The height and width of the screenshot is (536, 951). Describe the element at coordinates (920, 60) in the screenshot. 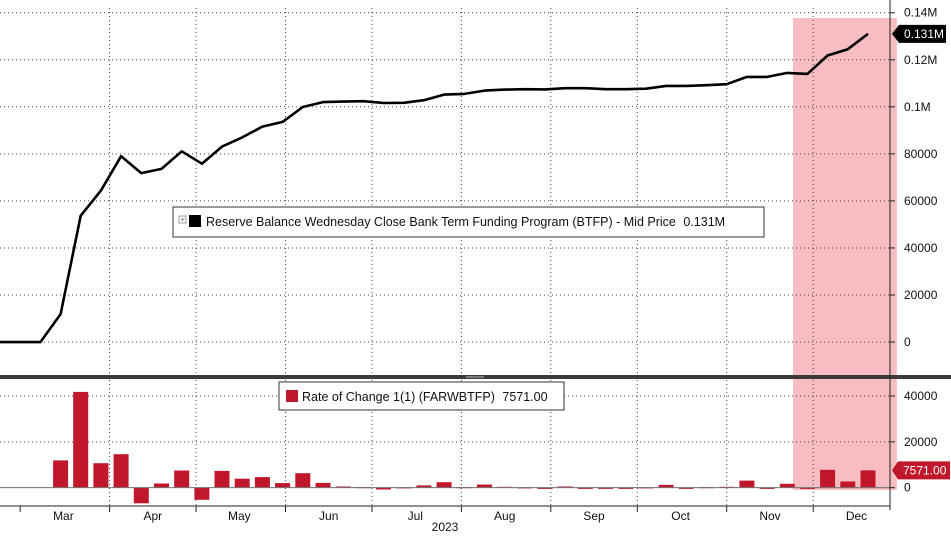

I see `upper-y-tick-label: 0.12M` at that location.